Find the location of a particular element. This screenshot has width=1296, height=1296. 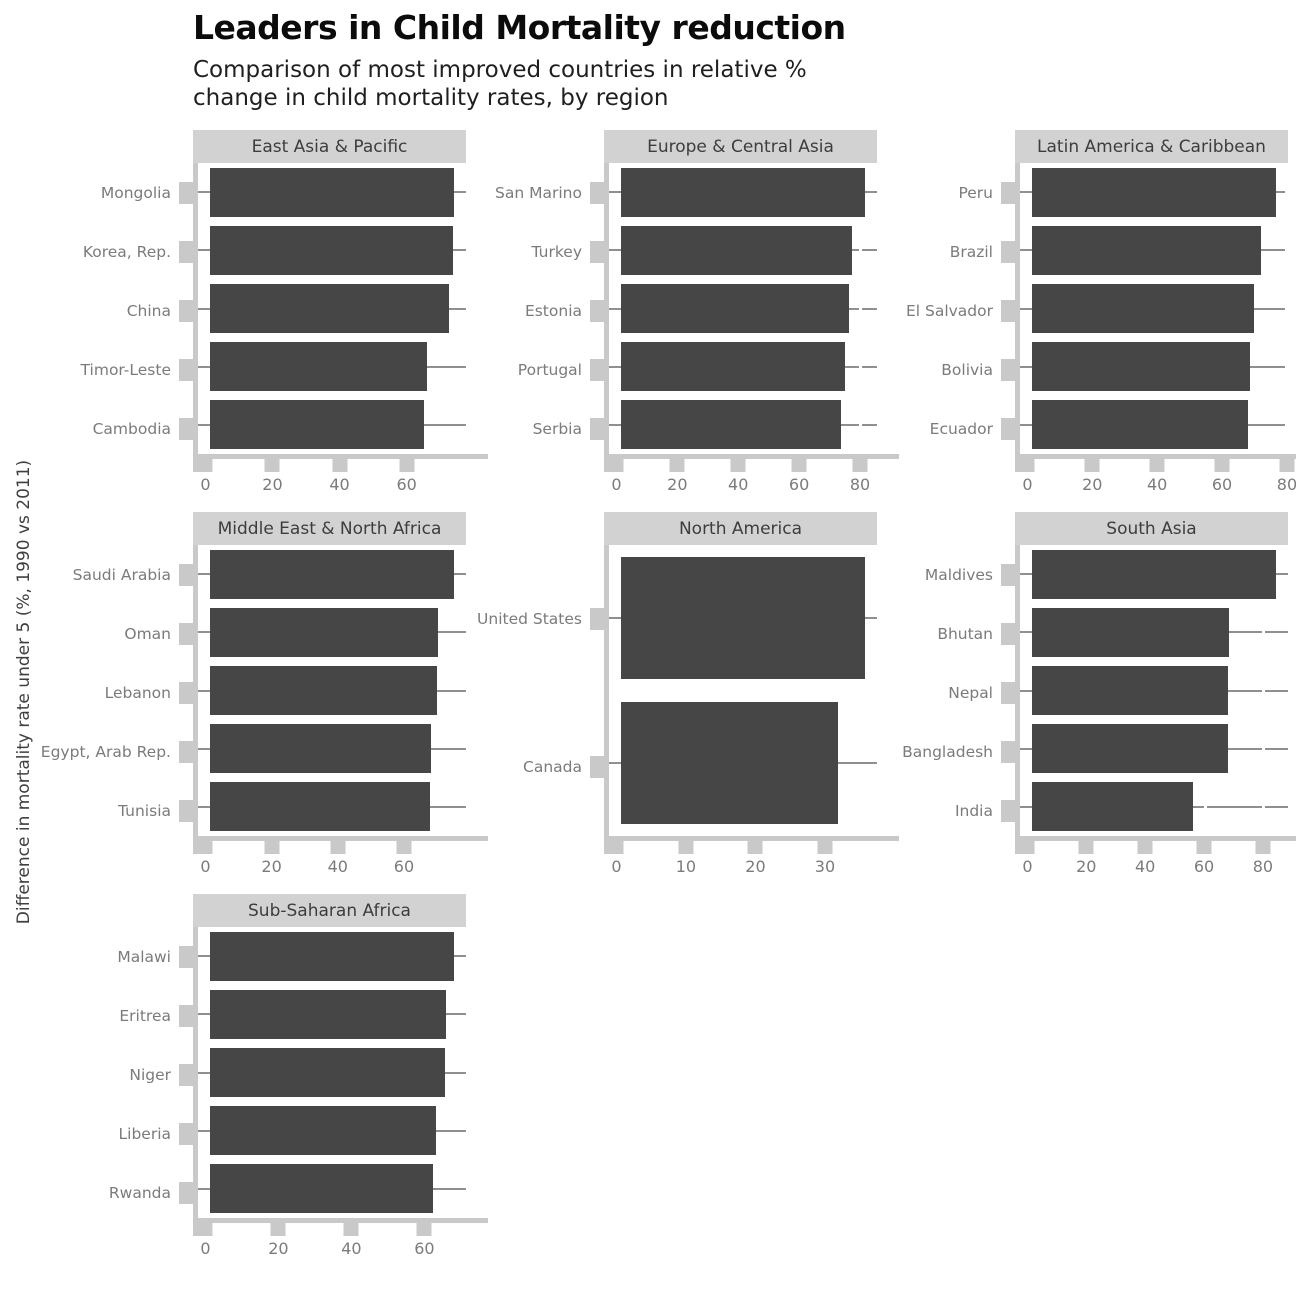

chart-title: Leaders in Child Mortality reduction is located at coordinates (519, 27).